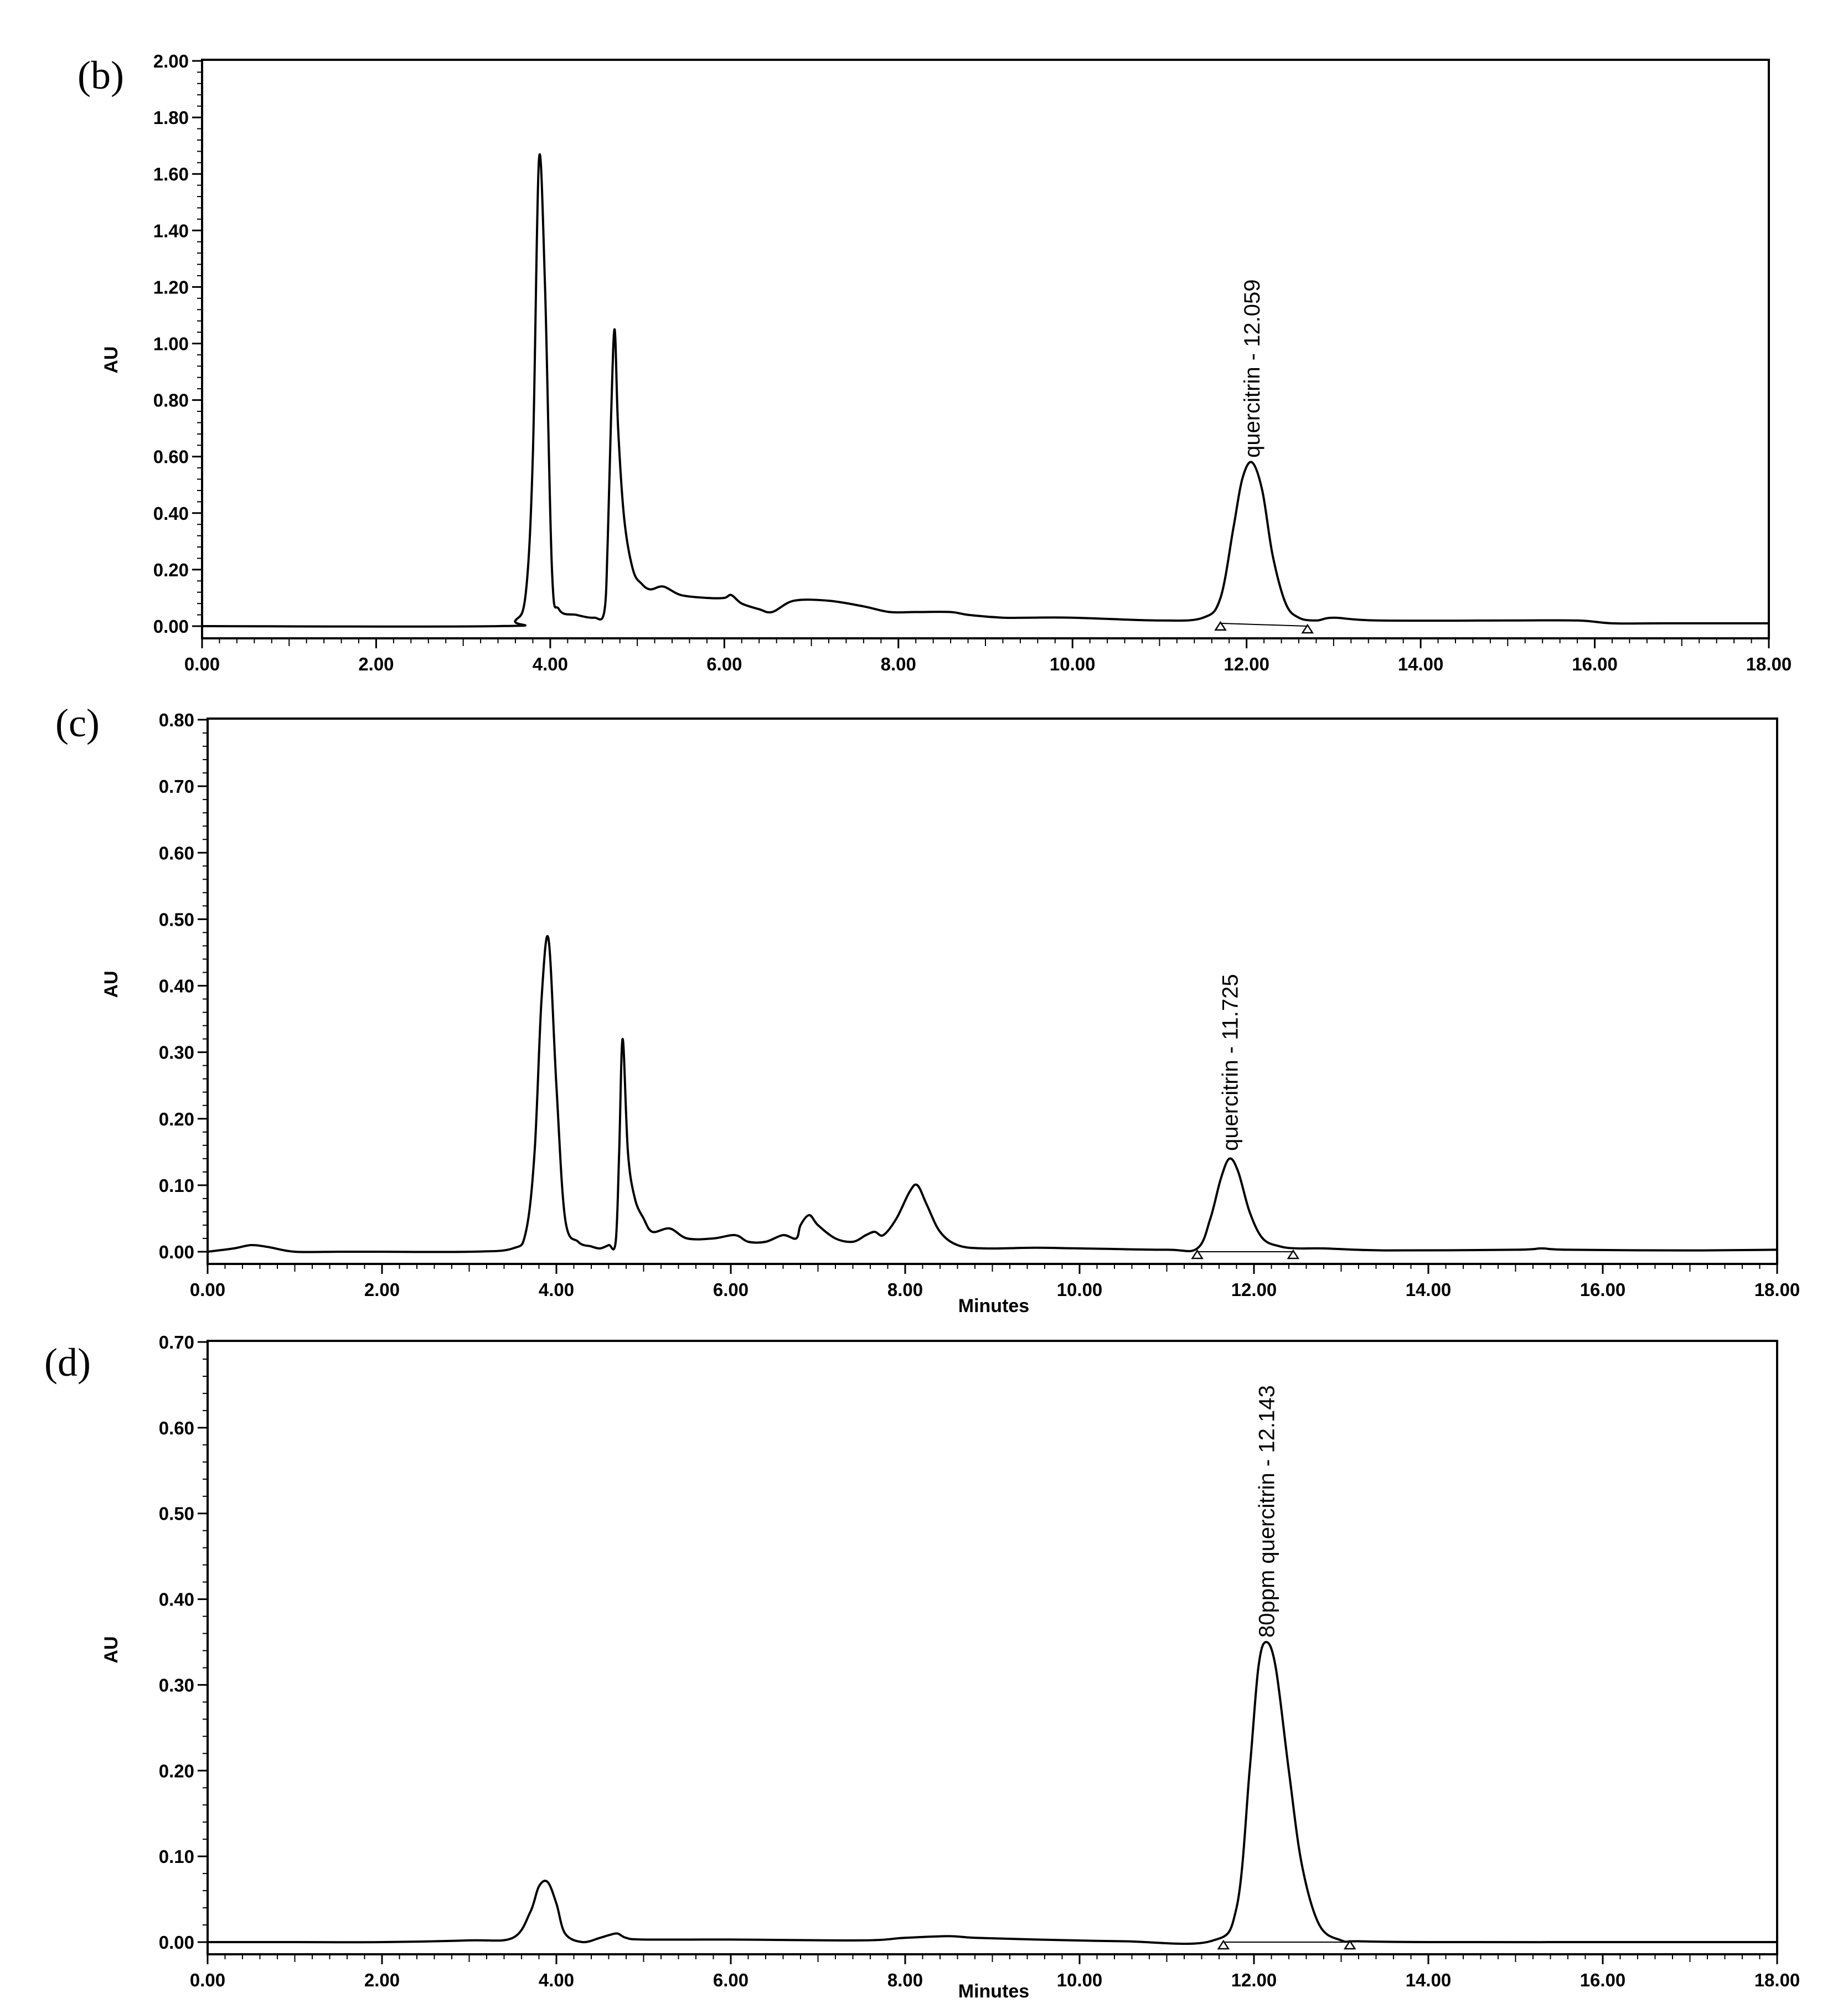  Describe the element at coordinates (1267, 1511) in the screenshot. I see `peak-label: 80ppm quercitrin - 12.143` at that location.